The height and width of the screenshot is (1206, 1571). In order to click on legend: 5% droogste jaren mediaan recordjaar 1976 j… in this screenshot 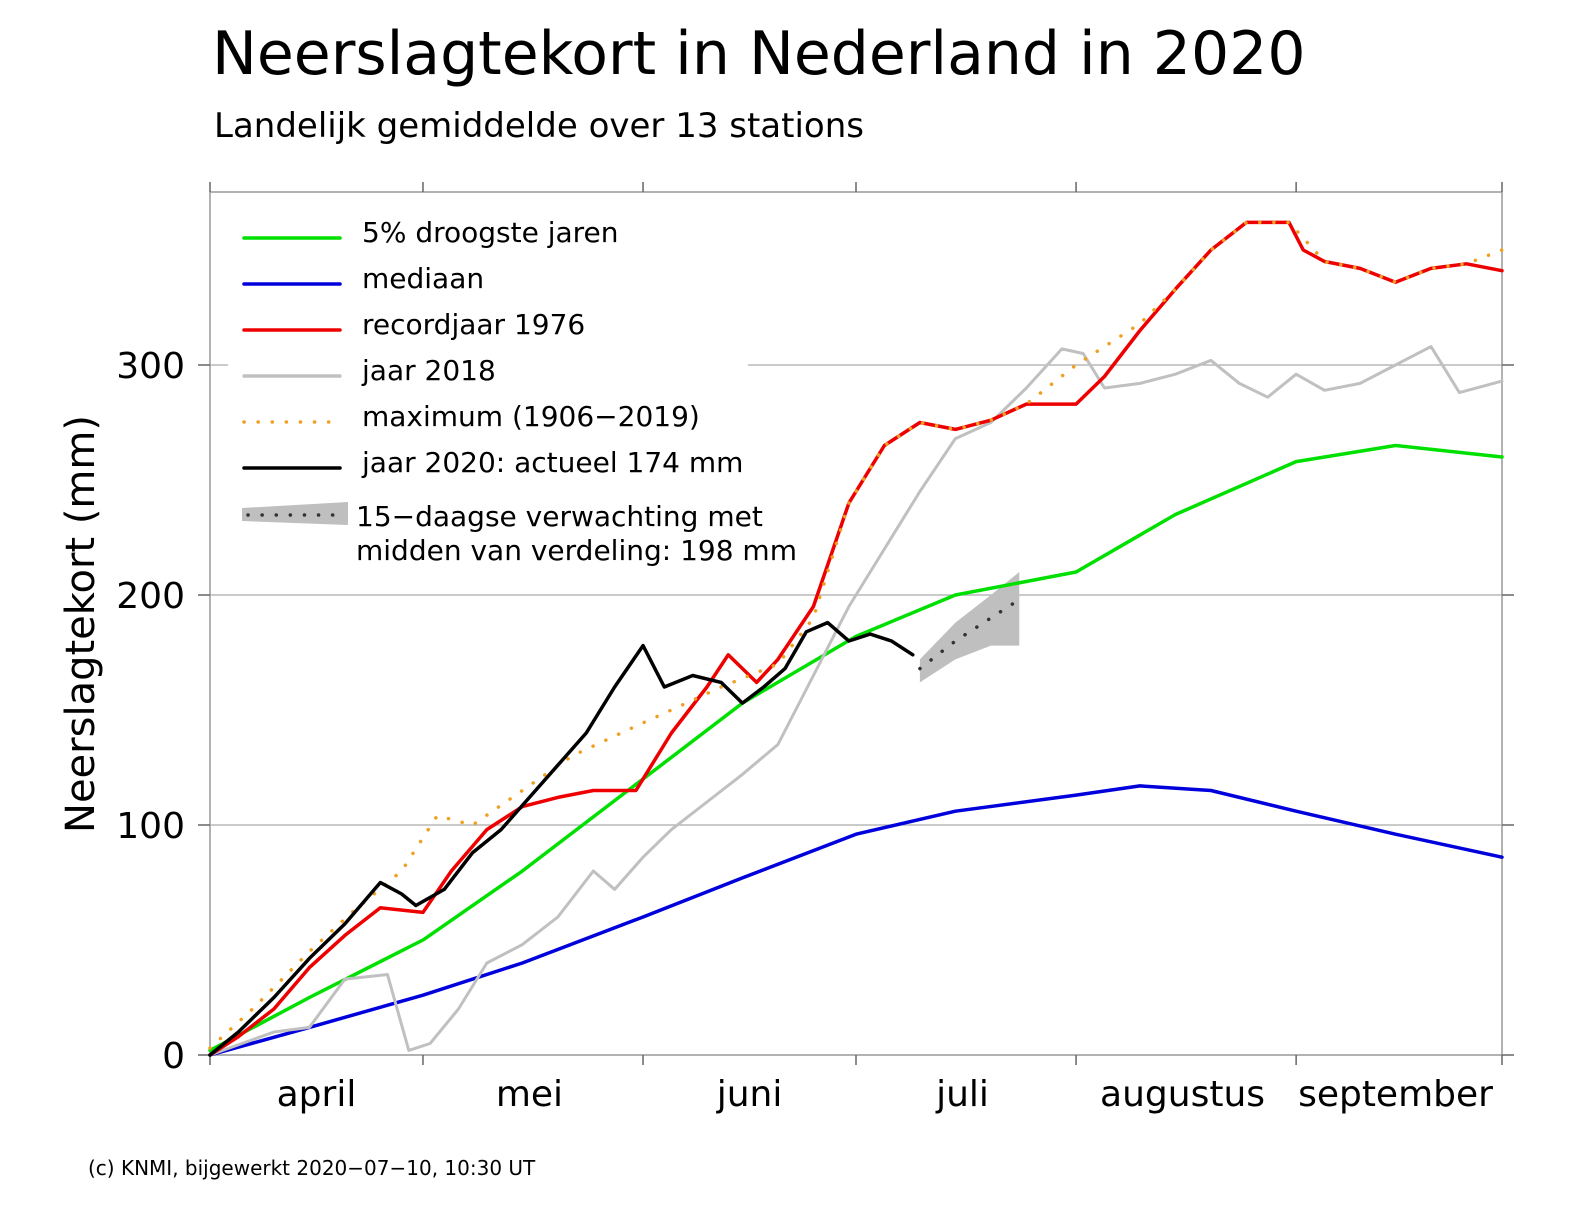, I will do `click(512, 387)`.